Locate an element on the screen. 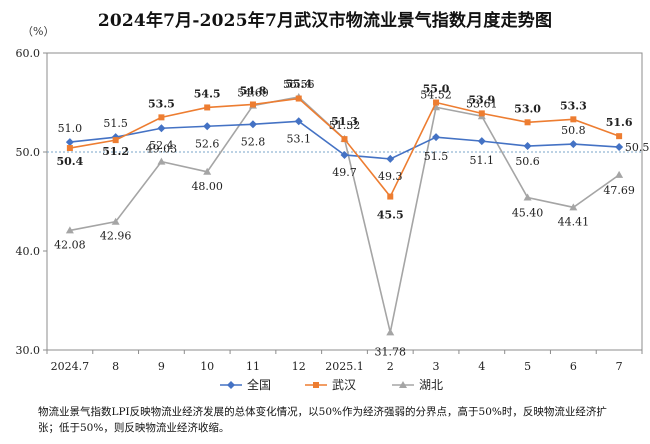 The width and height of the screenshot is (650, 444). data-label-national: 51.1 is located at coordinates (482, 160).